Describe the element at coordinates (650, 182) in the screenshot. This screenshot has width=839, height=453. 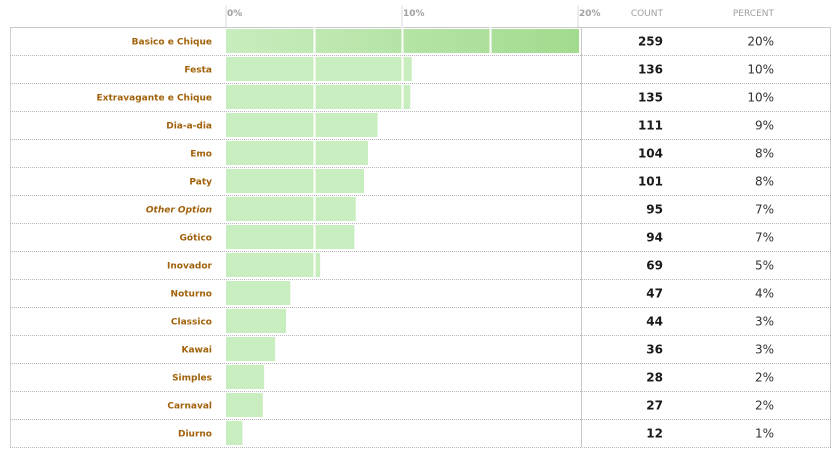
I see `count-value: 101` at that location.